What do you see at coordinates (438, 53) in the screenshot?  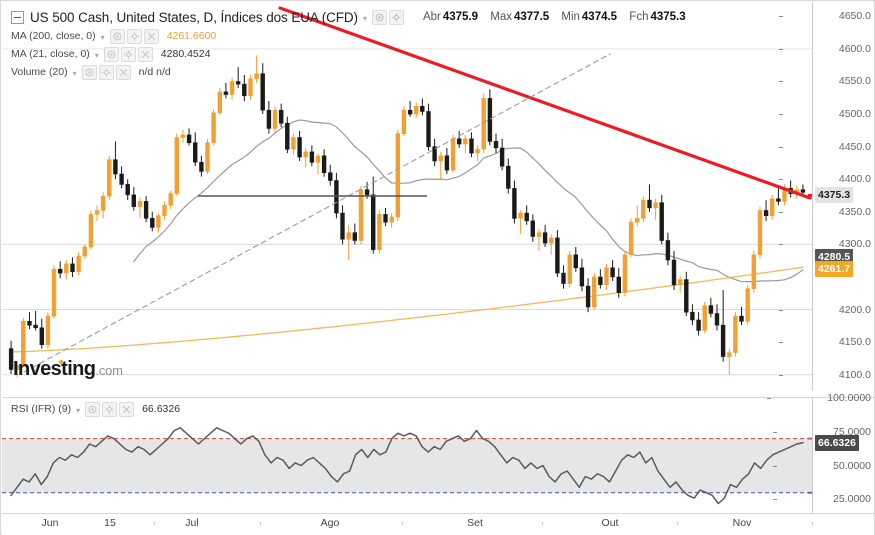 I see `indicator-row-ma21: MA (21, close, 0) ▾ 4280.4524` at bounding box center [438, 53].